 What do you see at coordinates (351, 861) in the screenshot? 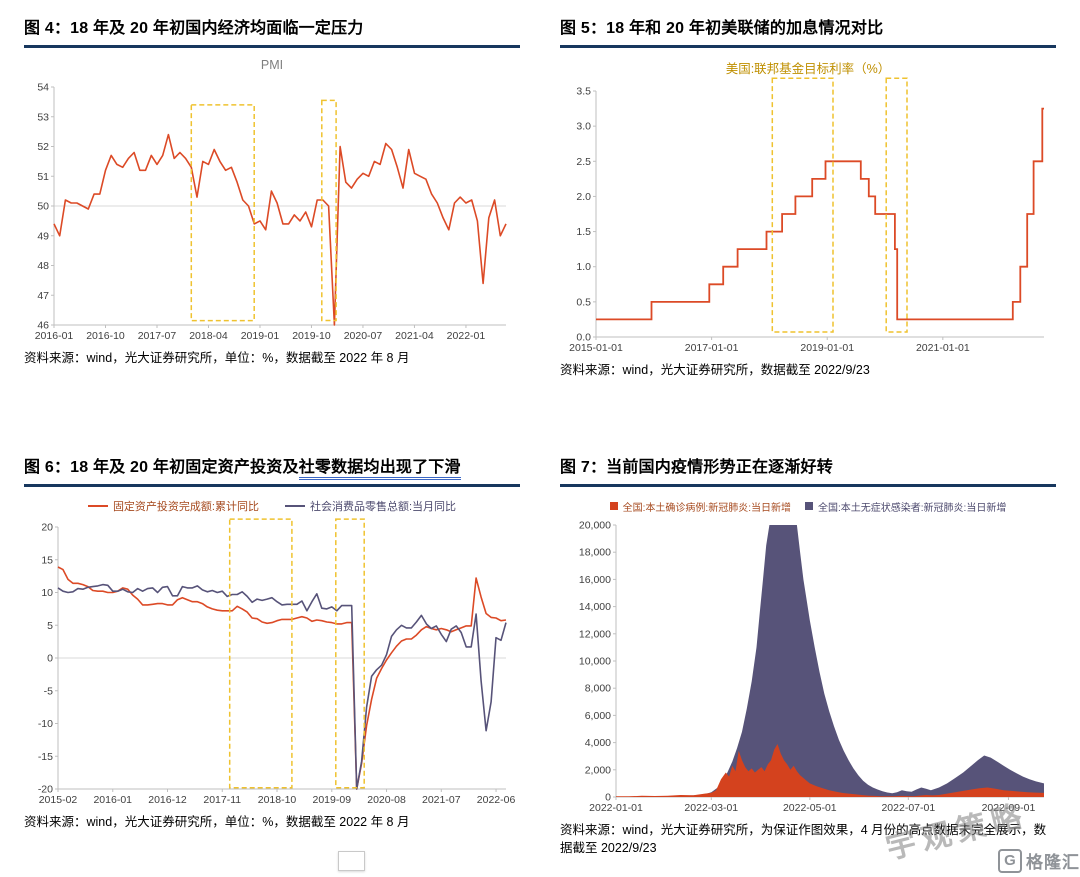
I see `stray-empty-box` at bounding box center [351, 861].